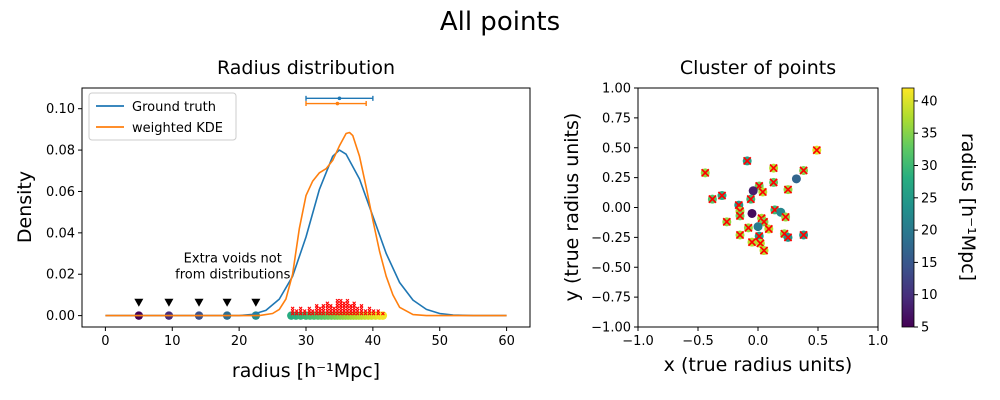  Describe the element at coordinates (500, 22) in the screenshot. I see `figure-title: All points` at that location.